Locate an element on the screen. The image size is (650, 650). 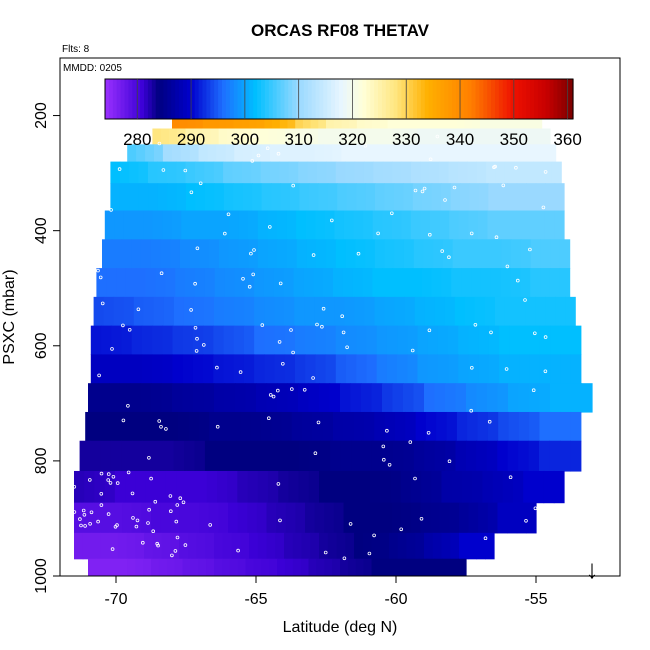
colorbar-tick-label: 310 is located at coordinates (298, 139).